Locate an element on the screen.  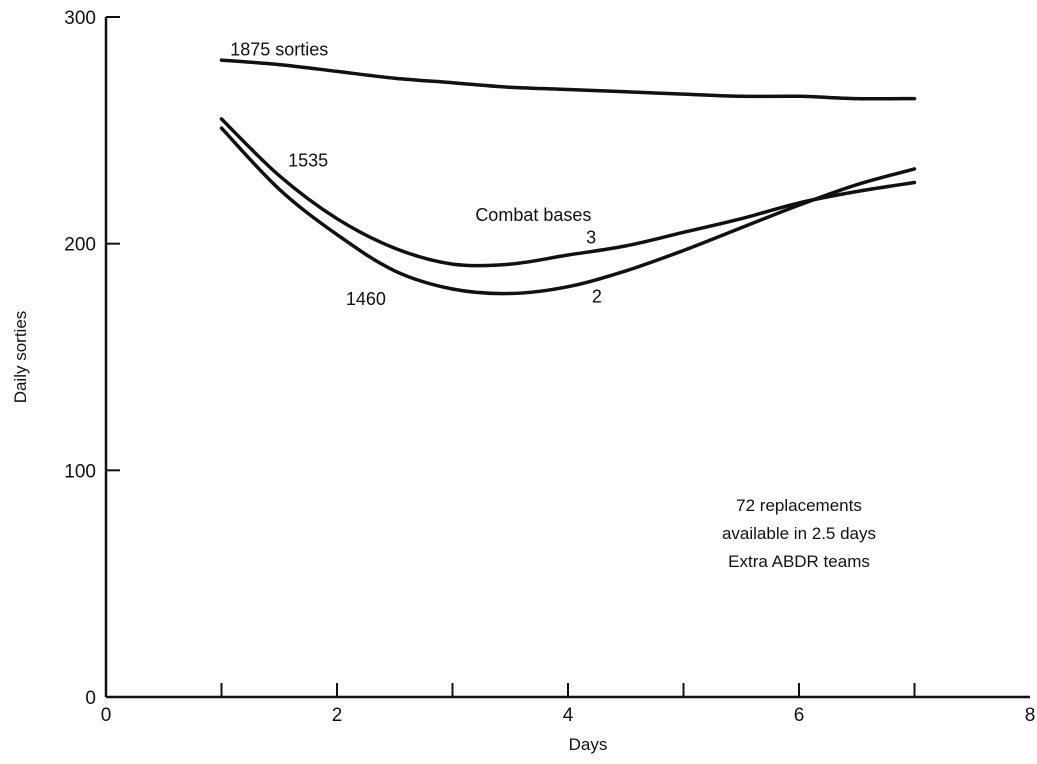
annotations: 1875 sorties 1535 Combat bases 3 1460 2 is located at coordinates (416, 174).